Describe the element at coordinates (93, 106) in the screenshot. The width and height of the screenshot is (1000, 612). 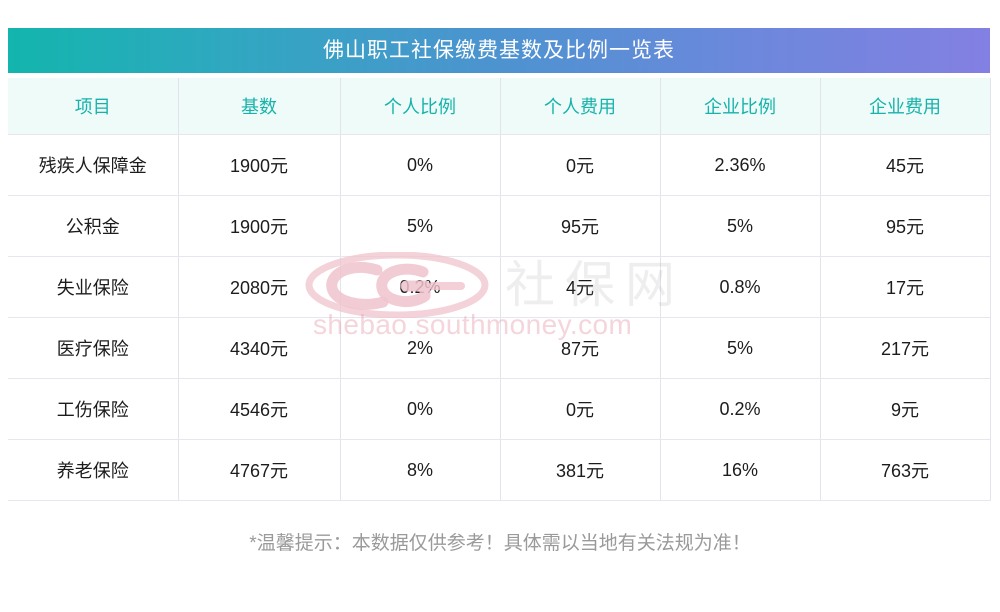
I see `column-header-item: 项目` at that location.